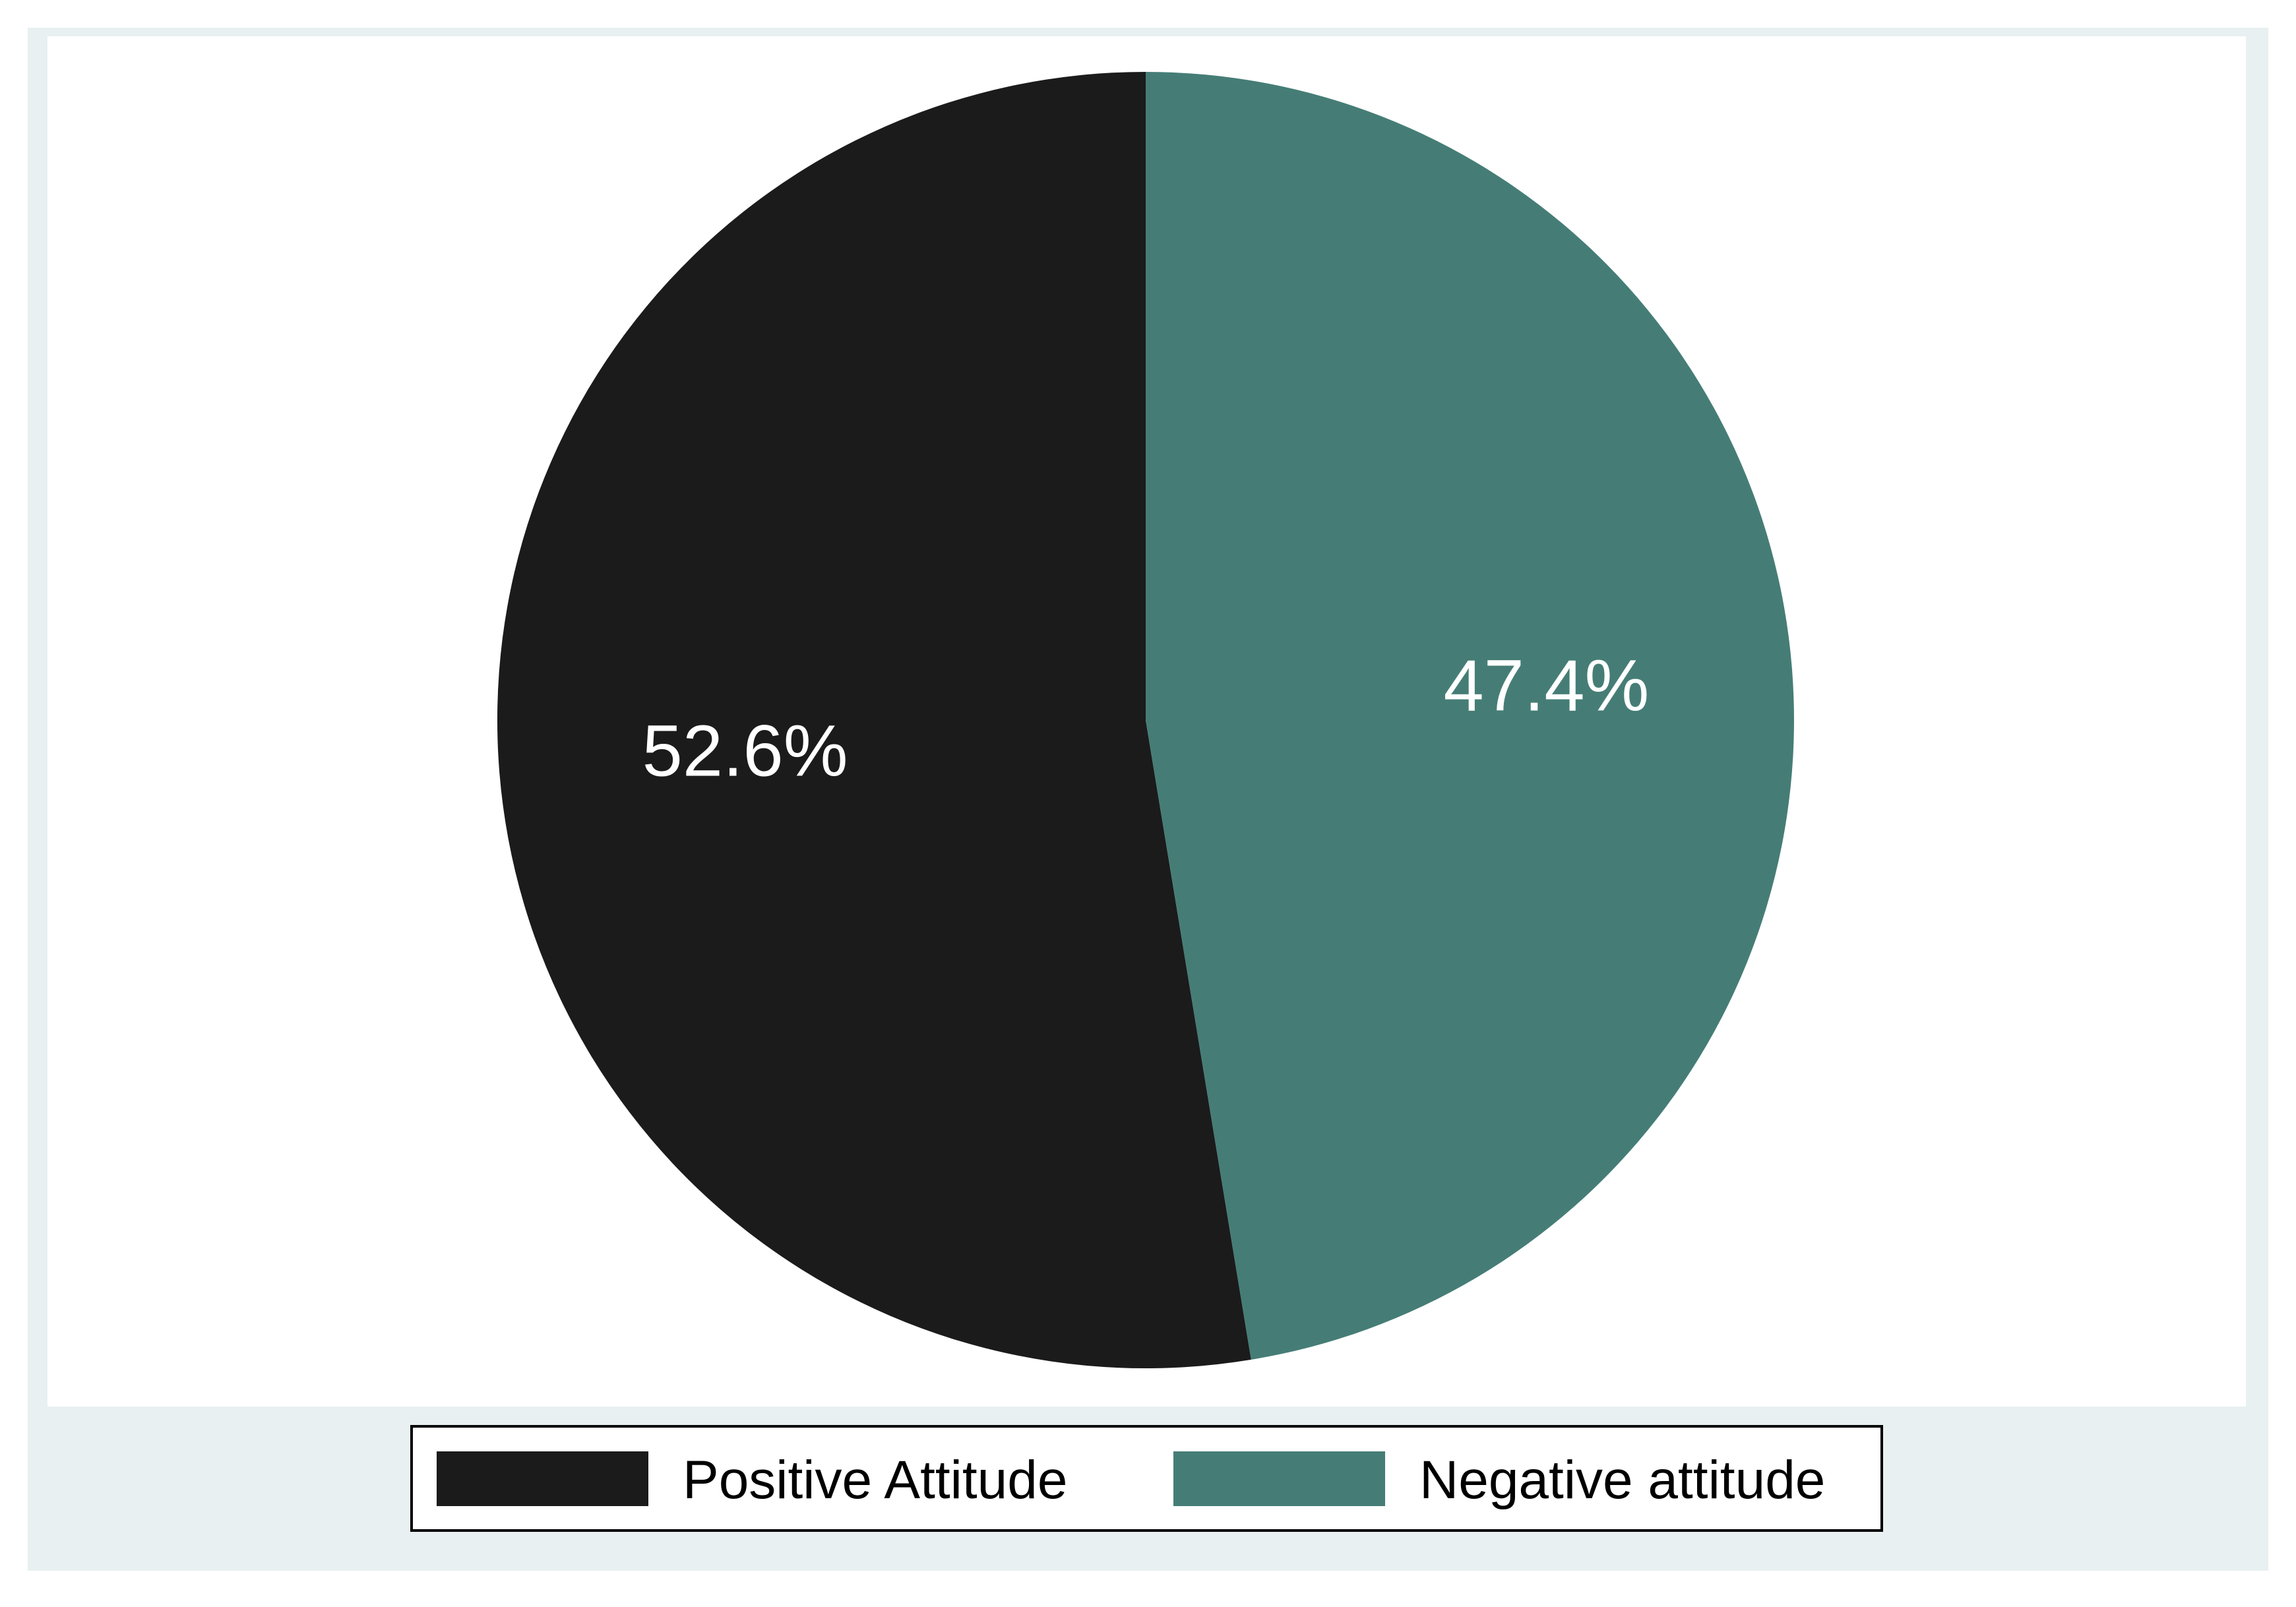 The image size is (2296, 1607). What do you see at coordinates (745, 751) in the screenshot?
I see `slice-label-positive: 52.6%` at bounding box center [745, 751].